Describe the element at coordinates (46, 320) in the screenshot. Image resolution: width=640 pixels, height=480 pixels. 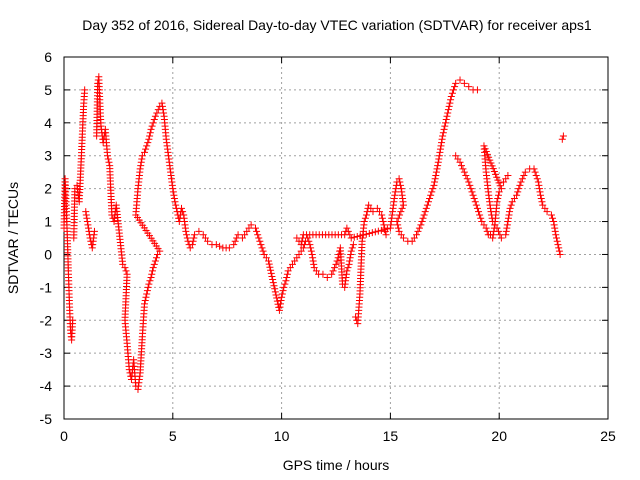
I see `y-tick-label: -2` at that location.